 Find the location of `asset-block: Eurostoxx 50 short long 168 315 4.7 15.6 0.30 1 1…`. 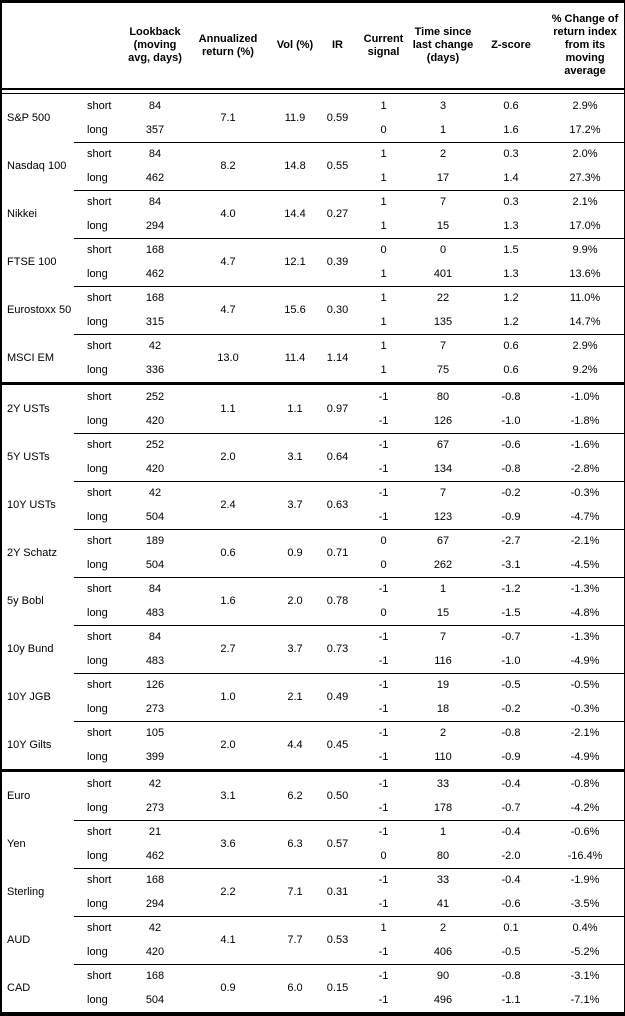

asset-block: Eurostoxx 50 short long 168 315 4.7 15.6 0.30 1 1… is located at coordinates (313, 310).